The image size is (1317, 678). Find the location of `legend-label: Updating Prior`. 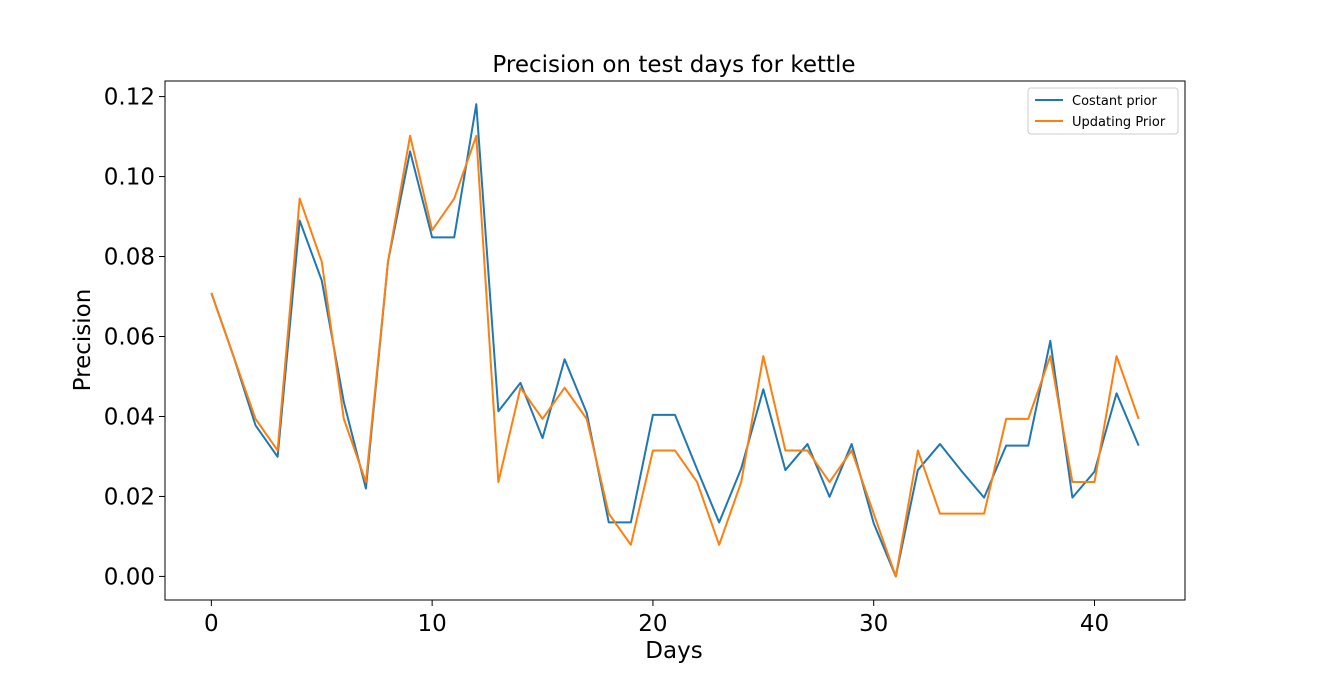

legend-label: Updating Prior is located at coordinates (1119, 122).